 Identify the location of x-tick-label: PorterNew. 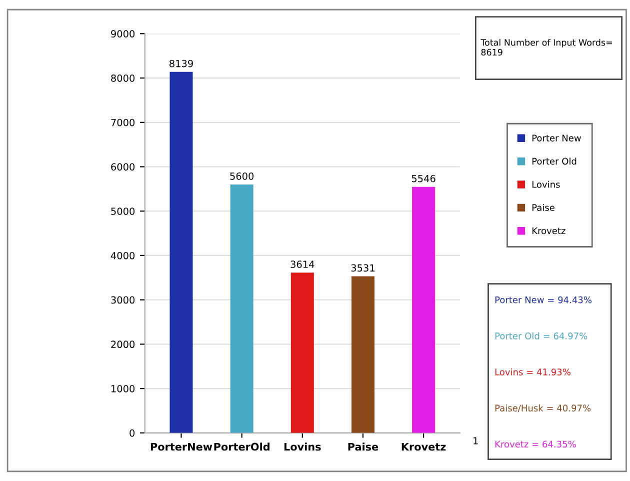
(181, 446).